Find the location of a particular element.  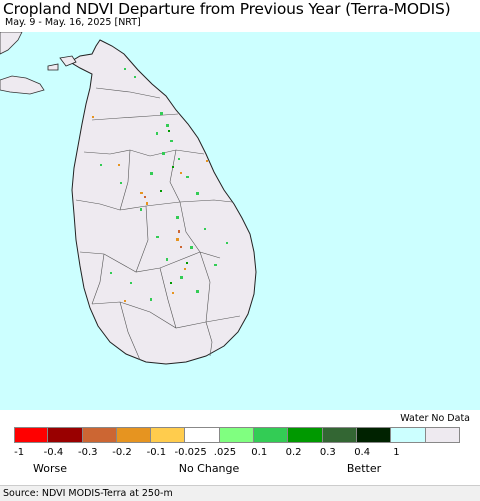

legend-tick-label: -0.2 is located at coordinates (122, 452).